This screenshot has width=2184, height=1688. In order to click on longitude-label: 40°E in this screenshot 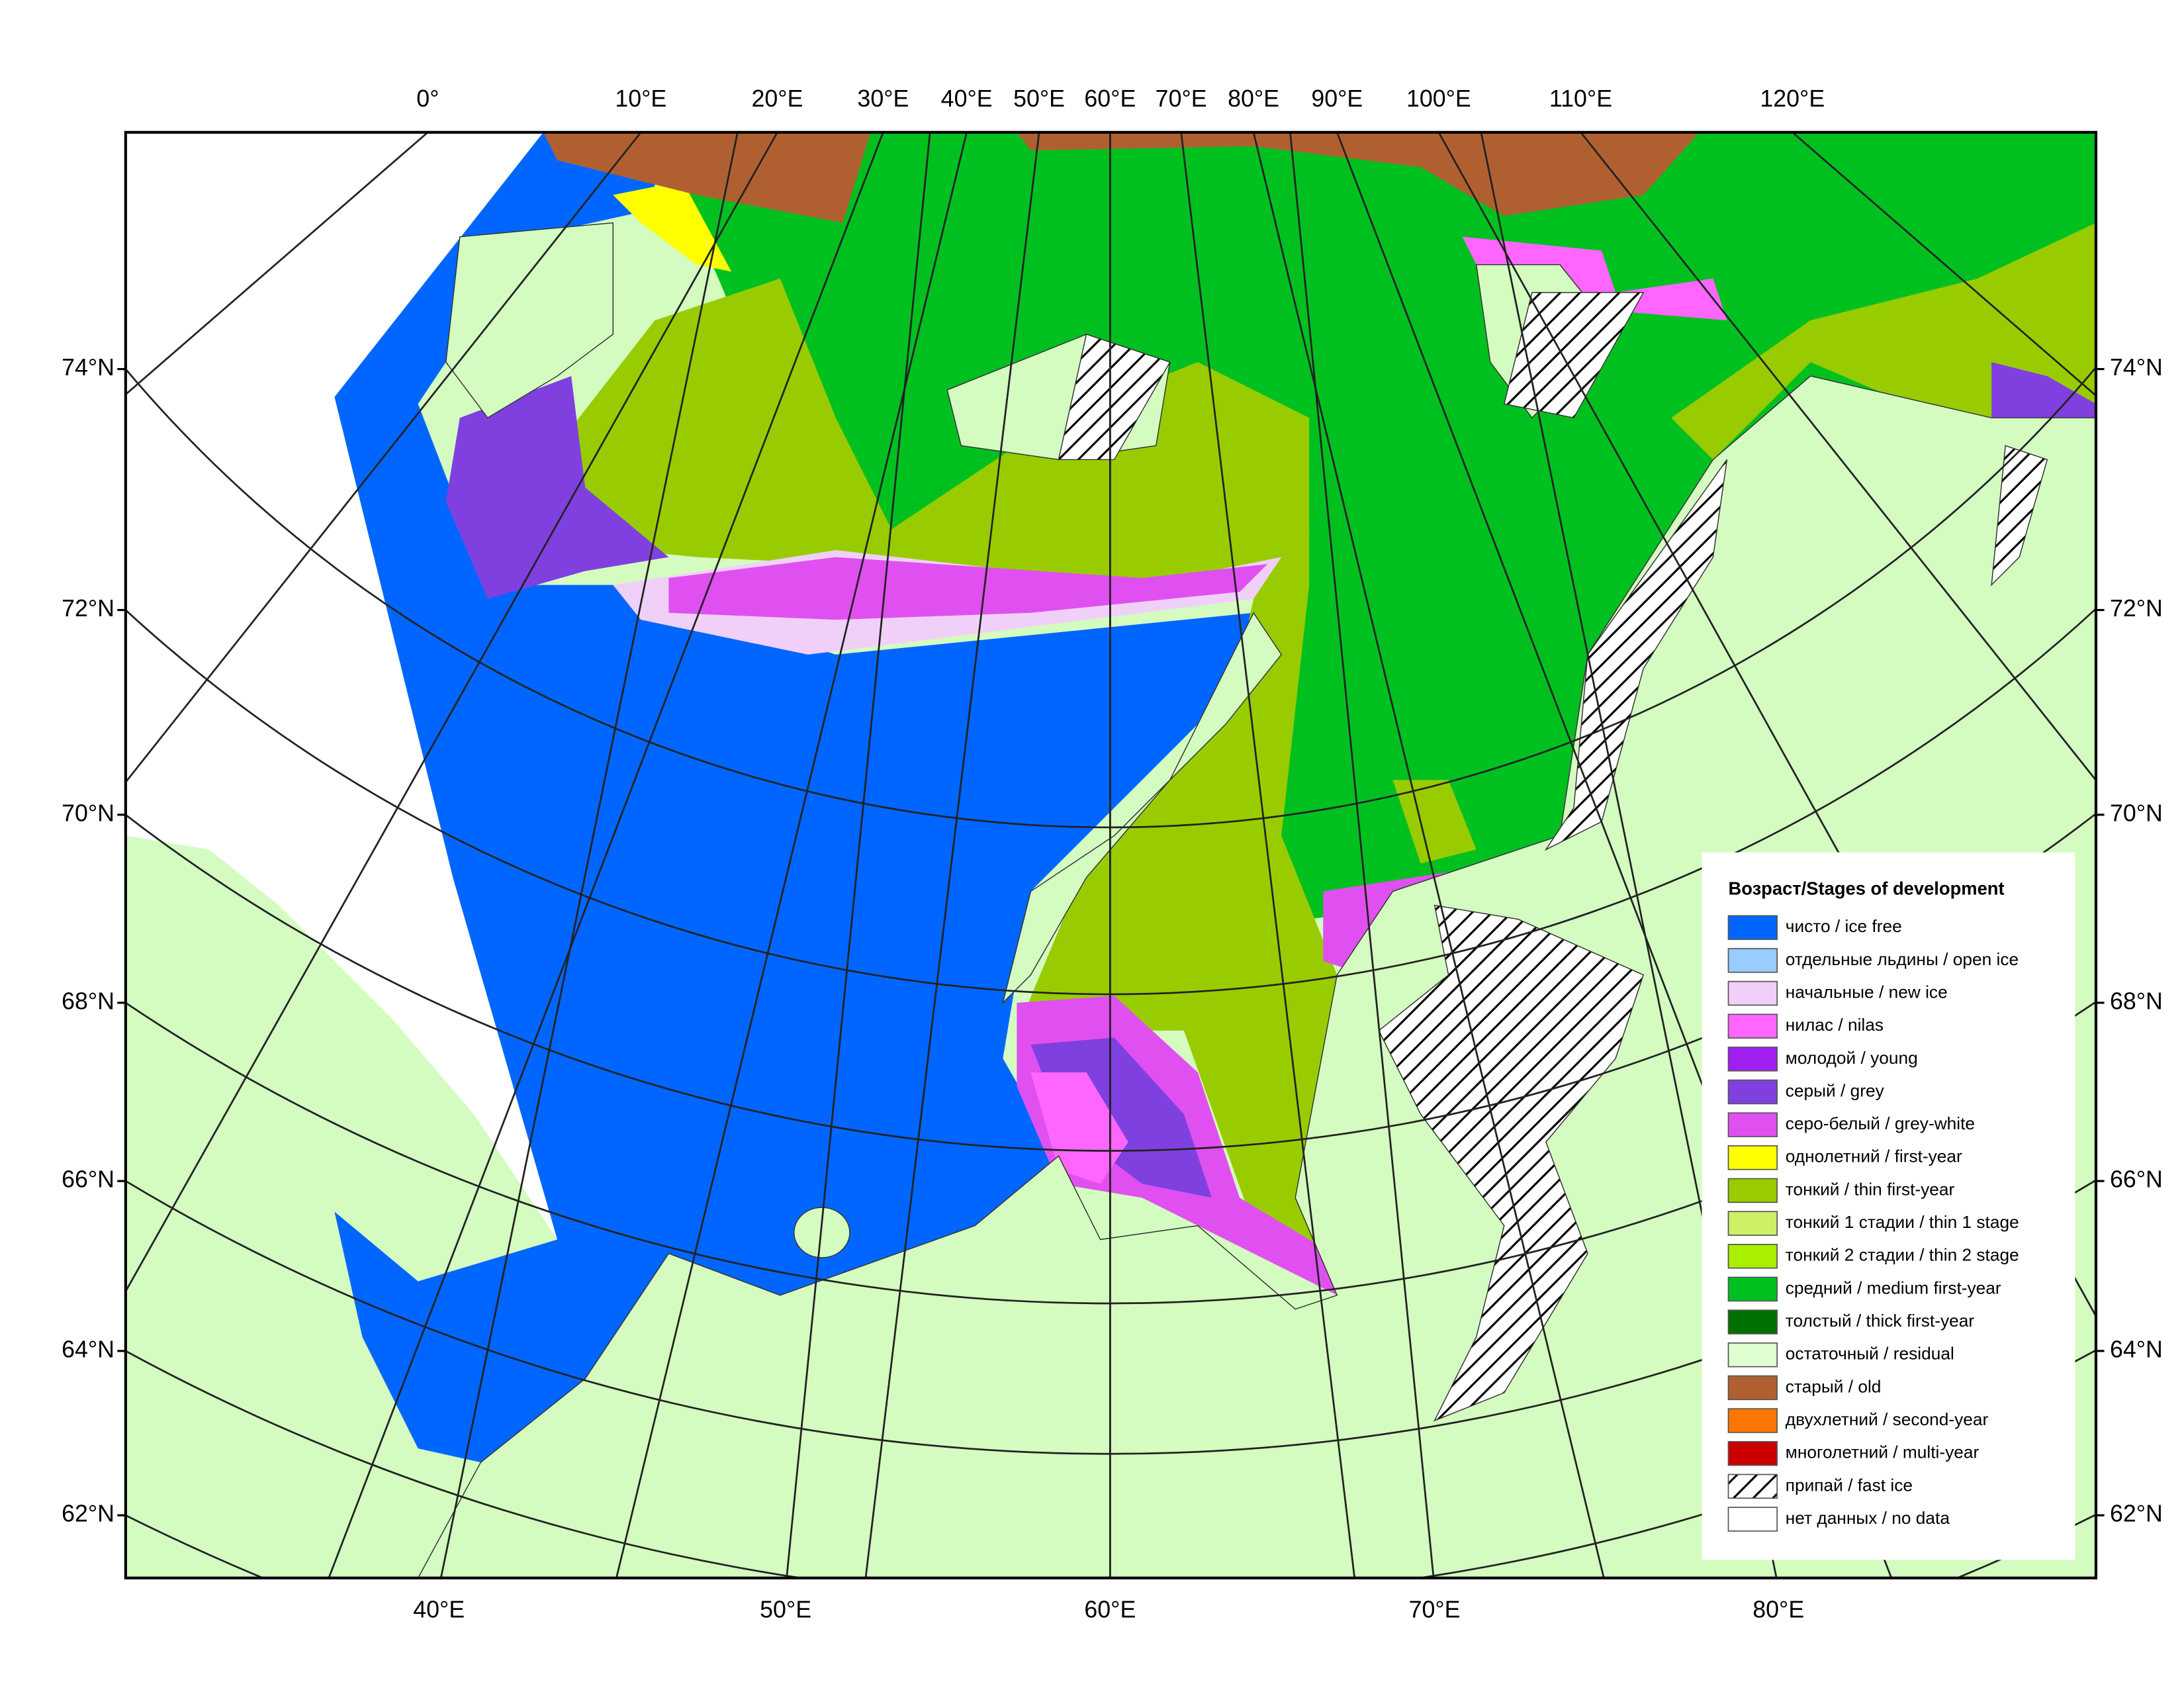, I will do `click(967, 98)`.